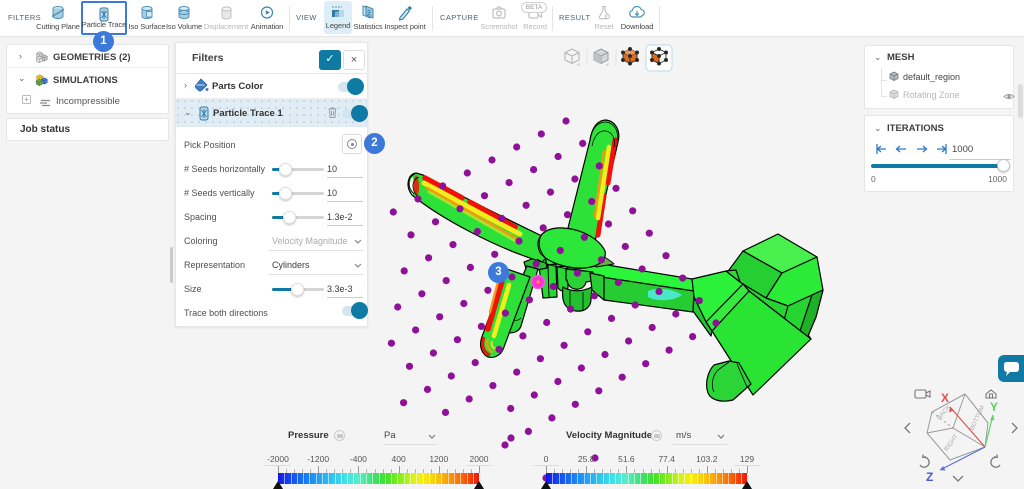  Describe the element at coordinates (994, 407) in the screenshot. I see `svg-text: Y` at that location.